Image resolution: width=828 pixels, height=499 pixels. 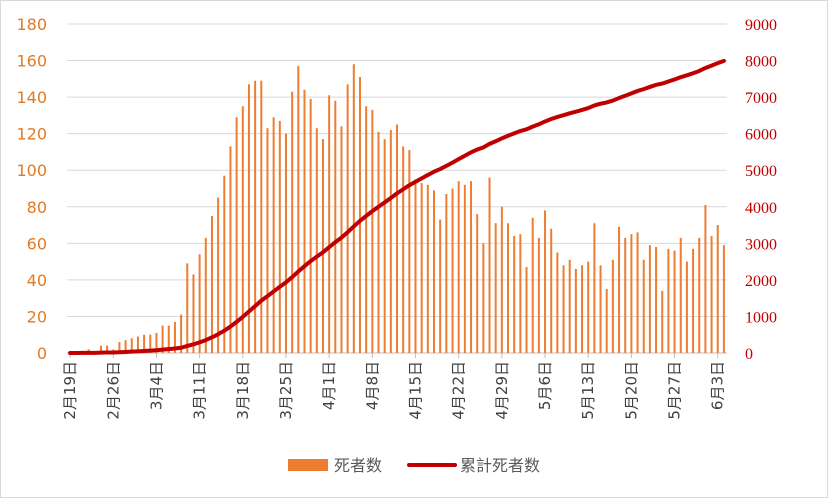 What do you see at coordinates (113, 390) in the screenshot?
I see `x-tick-label: 2月26日` at bounding box center [113, 390].